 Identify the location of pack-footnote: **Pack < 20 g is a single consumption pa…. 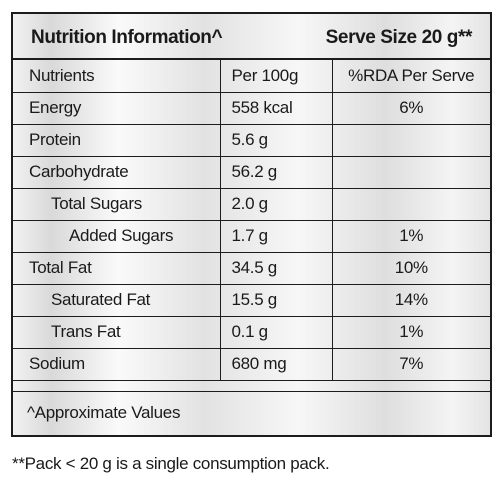
(171, 463).